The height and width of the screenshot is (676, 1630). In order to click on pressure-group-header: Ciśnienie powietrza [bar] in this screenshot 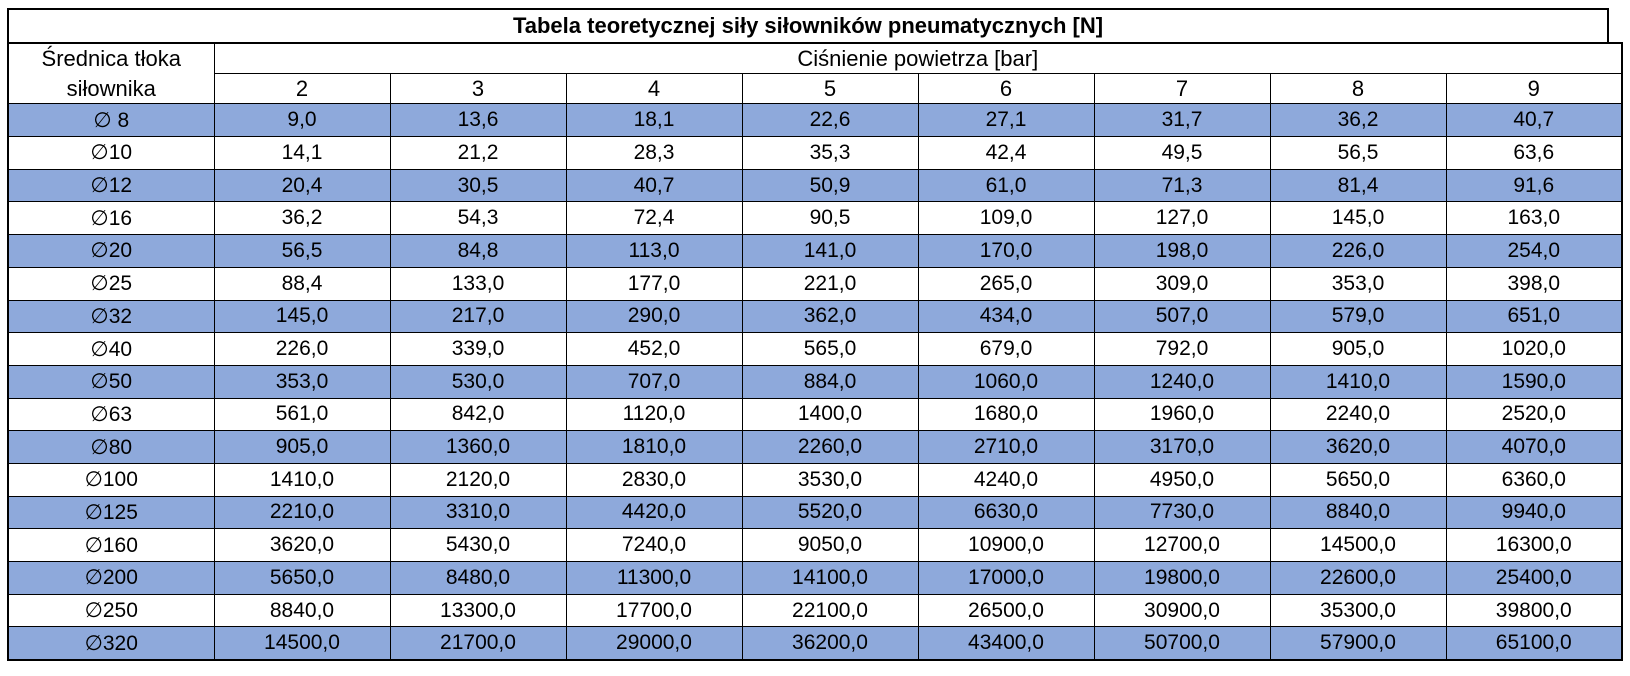, I will do `click(918, 58)`.